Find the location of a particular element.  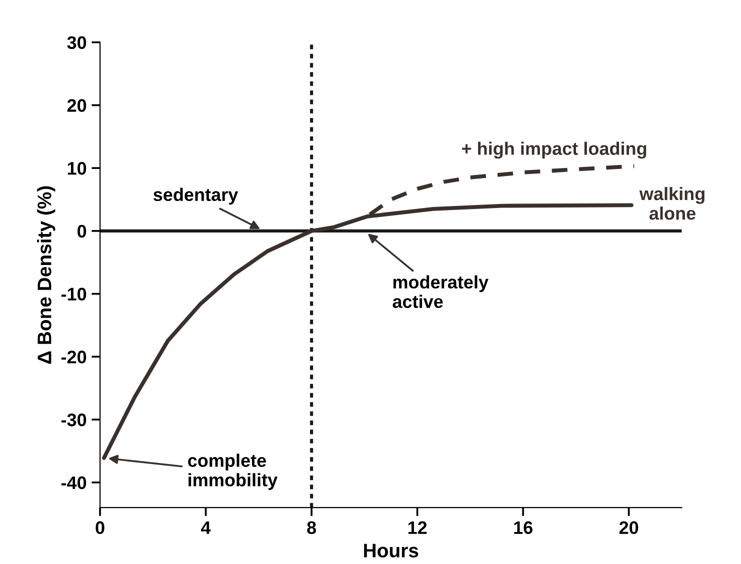

x-tick-label: 20 is located at coordinates (628, 527).